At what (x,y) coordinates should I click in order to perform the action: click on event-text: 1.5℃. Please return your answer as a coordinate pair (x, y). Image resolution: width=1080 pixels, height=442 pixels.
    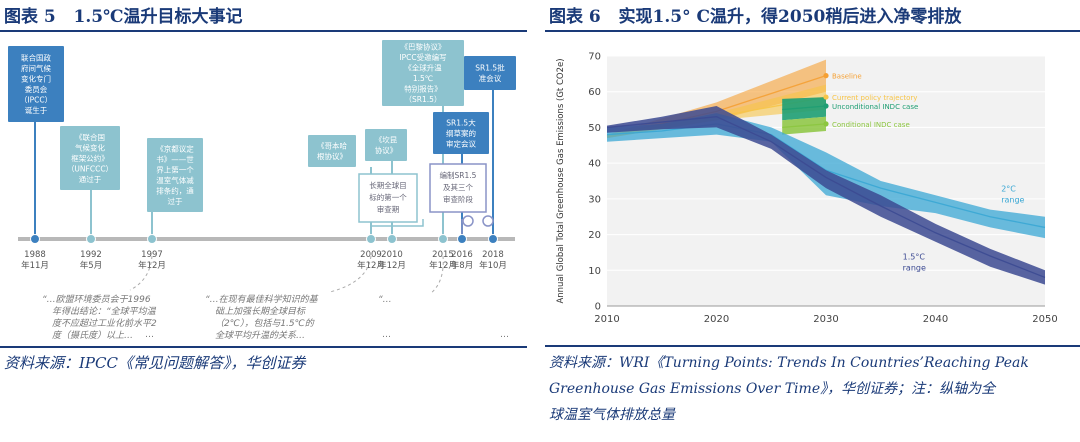
    Looking at the image, I should click on (423, 78).